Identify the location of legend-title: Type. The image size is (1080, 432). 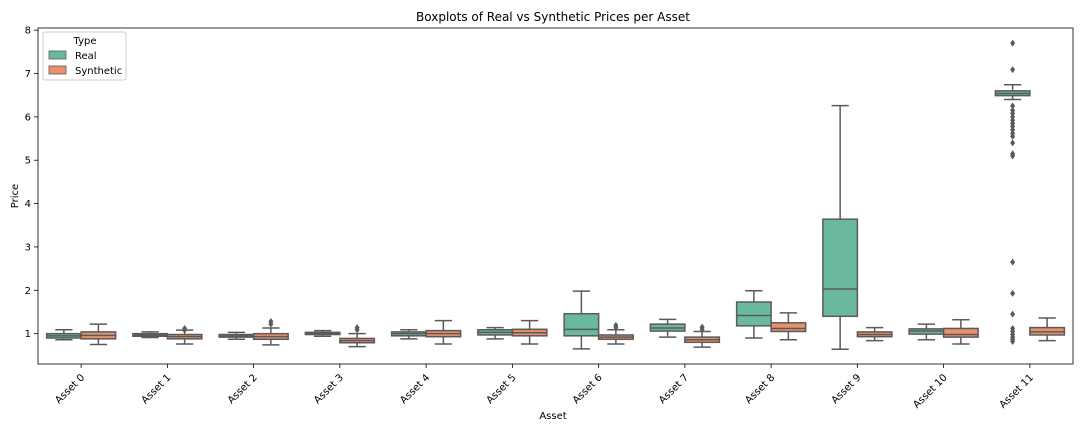
(85, 41).